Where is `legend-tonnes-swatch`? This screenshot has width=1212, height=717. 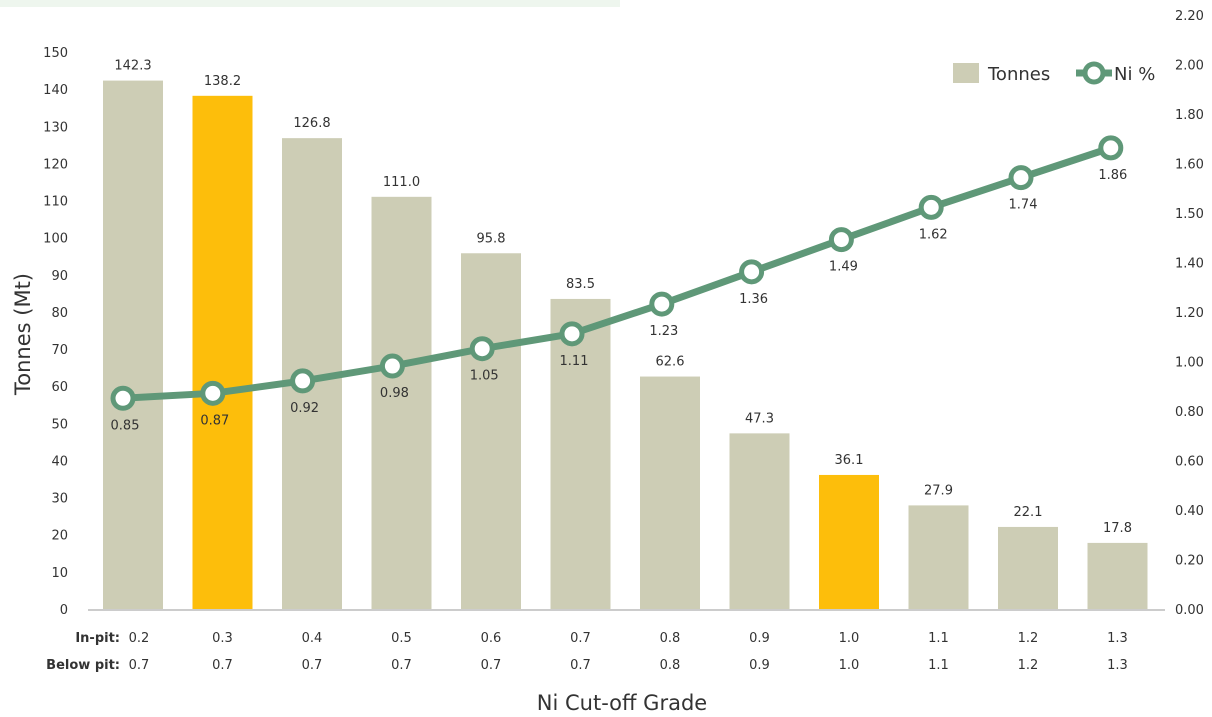 legend-tonnes-swatch is located at coordinates (966, 73).